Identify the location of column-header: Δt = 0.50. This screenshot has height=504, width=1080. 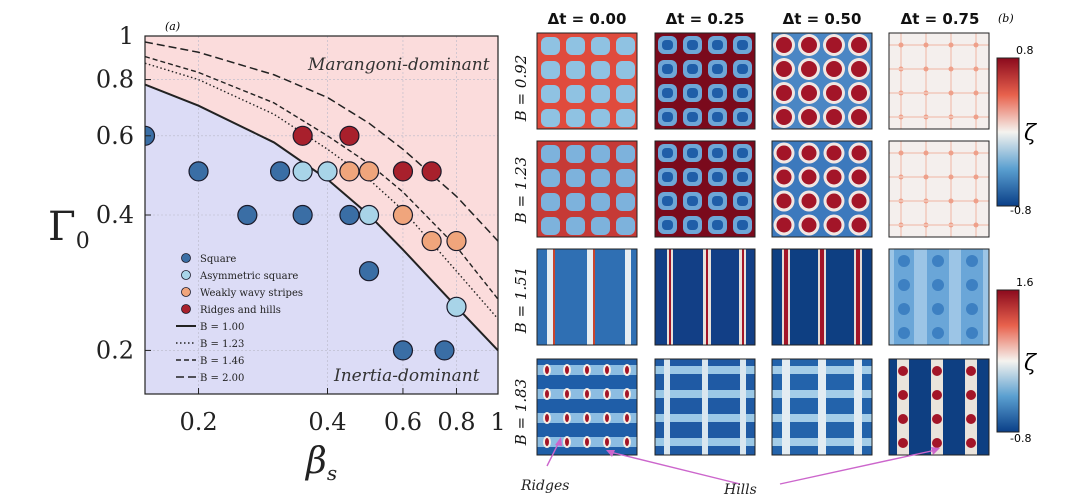
(822, 19).